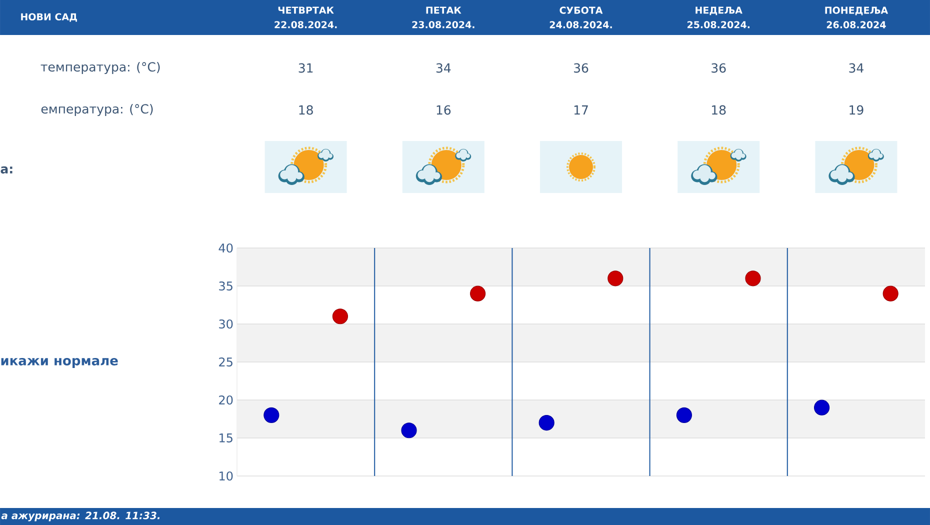 The image size is (930, 525). What do you see at coordinates (857, 110) in the screenshot?
I see `data-label: 19` at bounding box center [857, 110].